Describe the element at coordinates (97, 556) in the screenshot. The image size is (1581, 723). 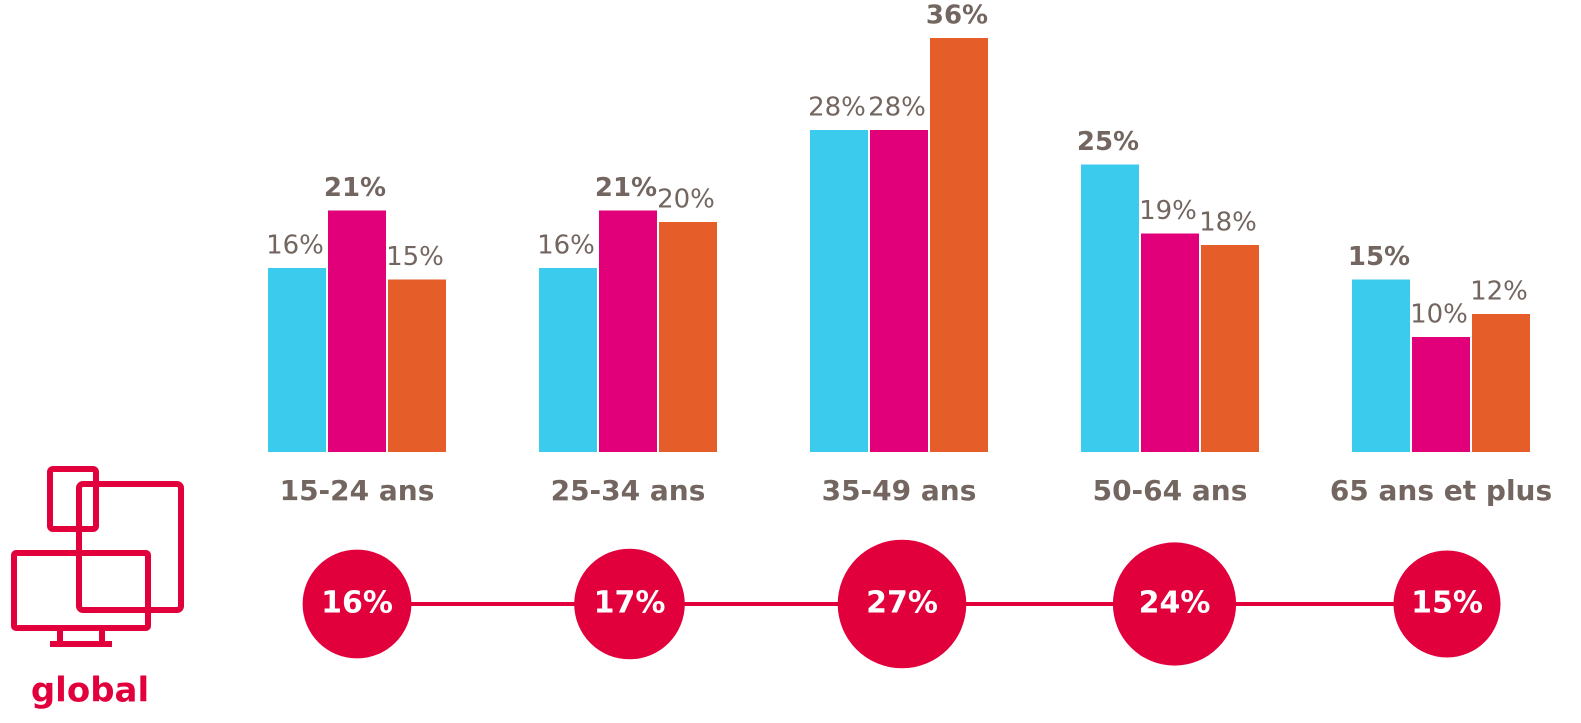
I see `devices-icon` at that location.